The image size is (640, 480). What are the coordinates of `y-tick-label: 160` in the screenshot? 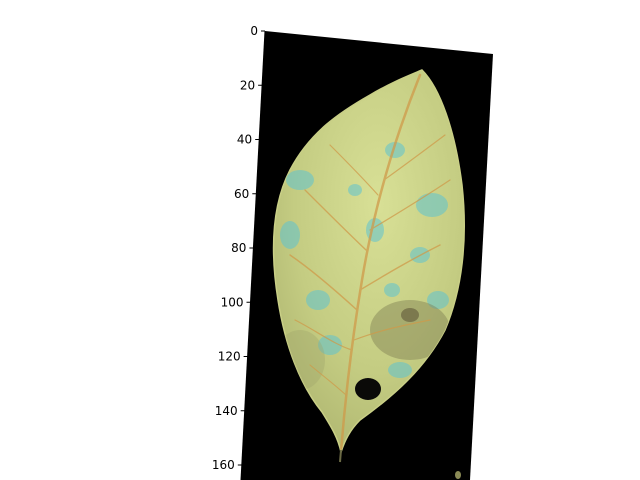 It's located at (223, 465).